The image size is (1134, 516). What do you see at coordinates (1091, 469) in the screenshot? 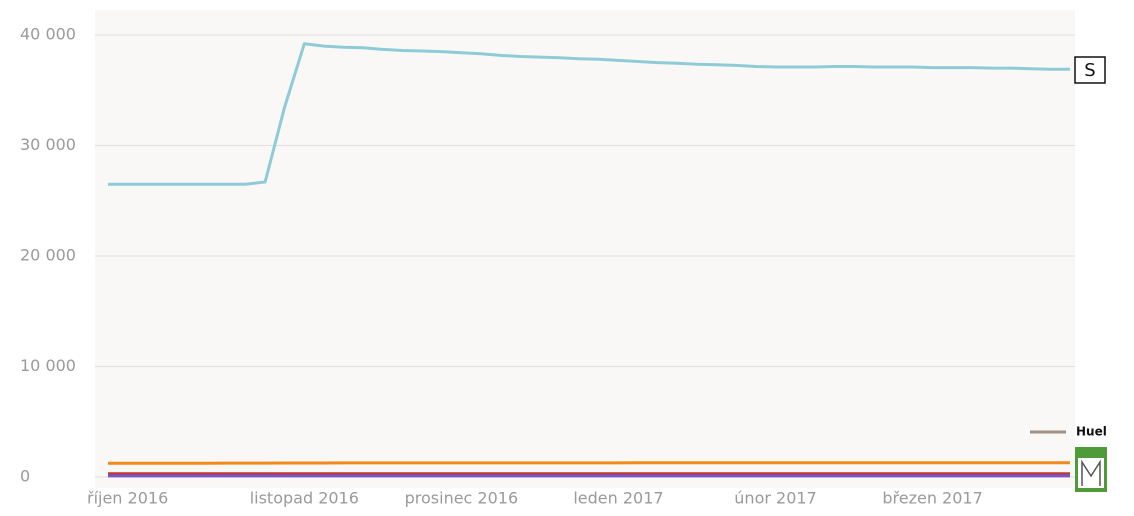
I see `logo-icon` at bounding box center [1091, 469].